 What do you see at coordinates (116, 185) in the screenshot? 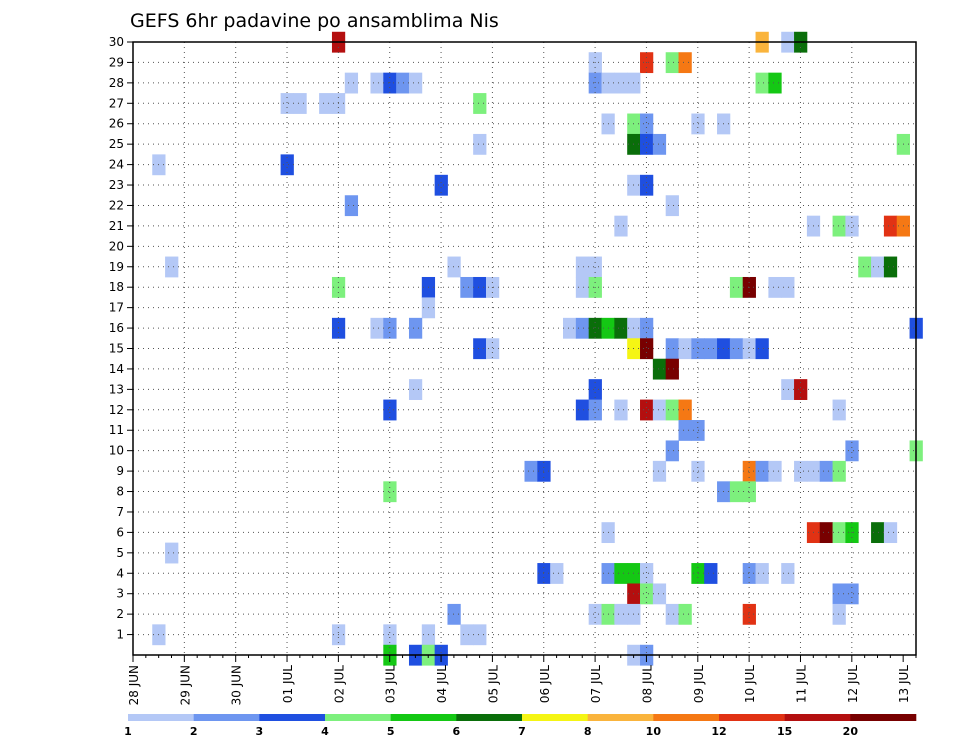
I see `y-tick-label: 23` at bounding box center [116, 185].